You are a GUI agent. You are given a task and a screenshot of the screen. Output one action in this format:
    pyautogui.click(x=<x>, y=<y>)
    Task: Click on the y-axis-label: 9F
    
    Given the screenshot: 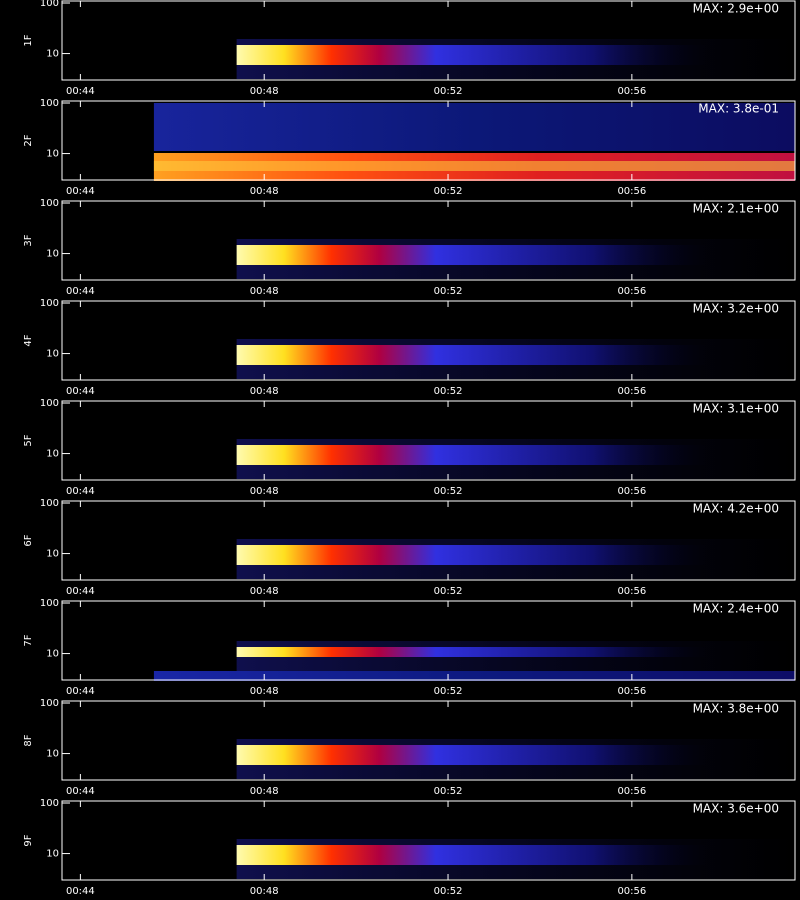 What is the action you would take?
    pyautogui.click(x=28, y=840)
    